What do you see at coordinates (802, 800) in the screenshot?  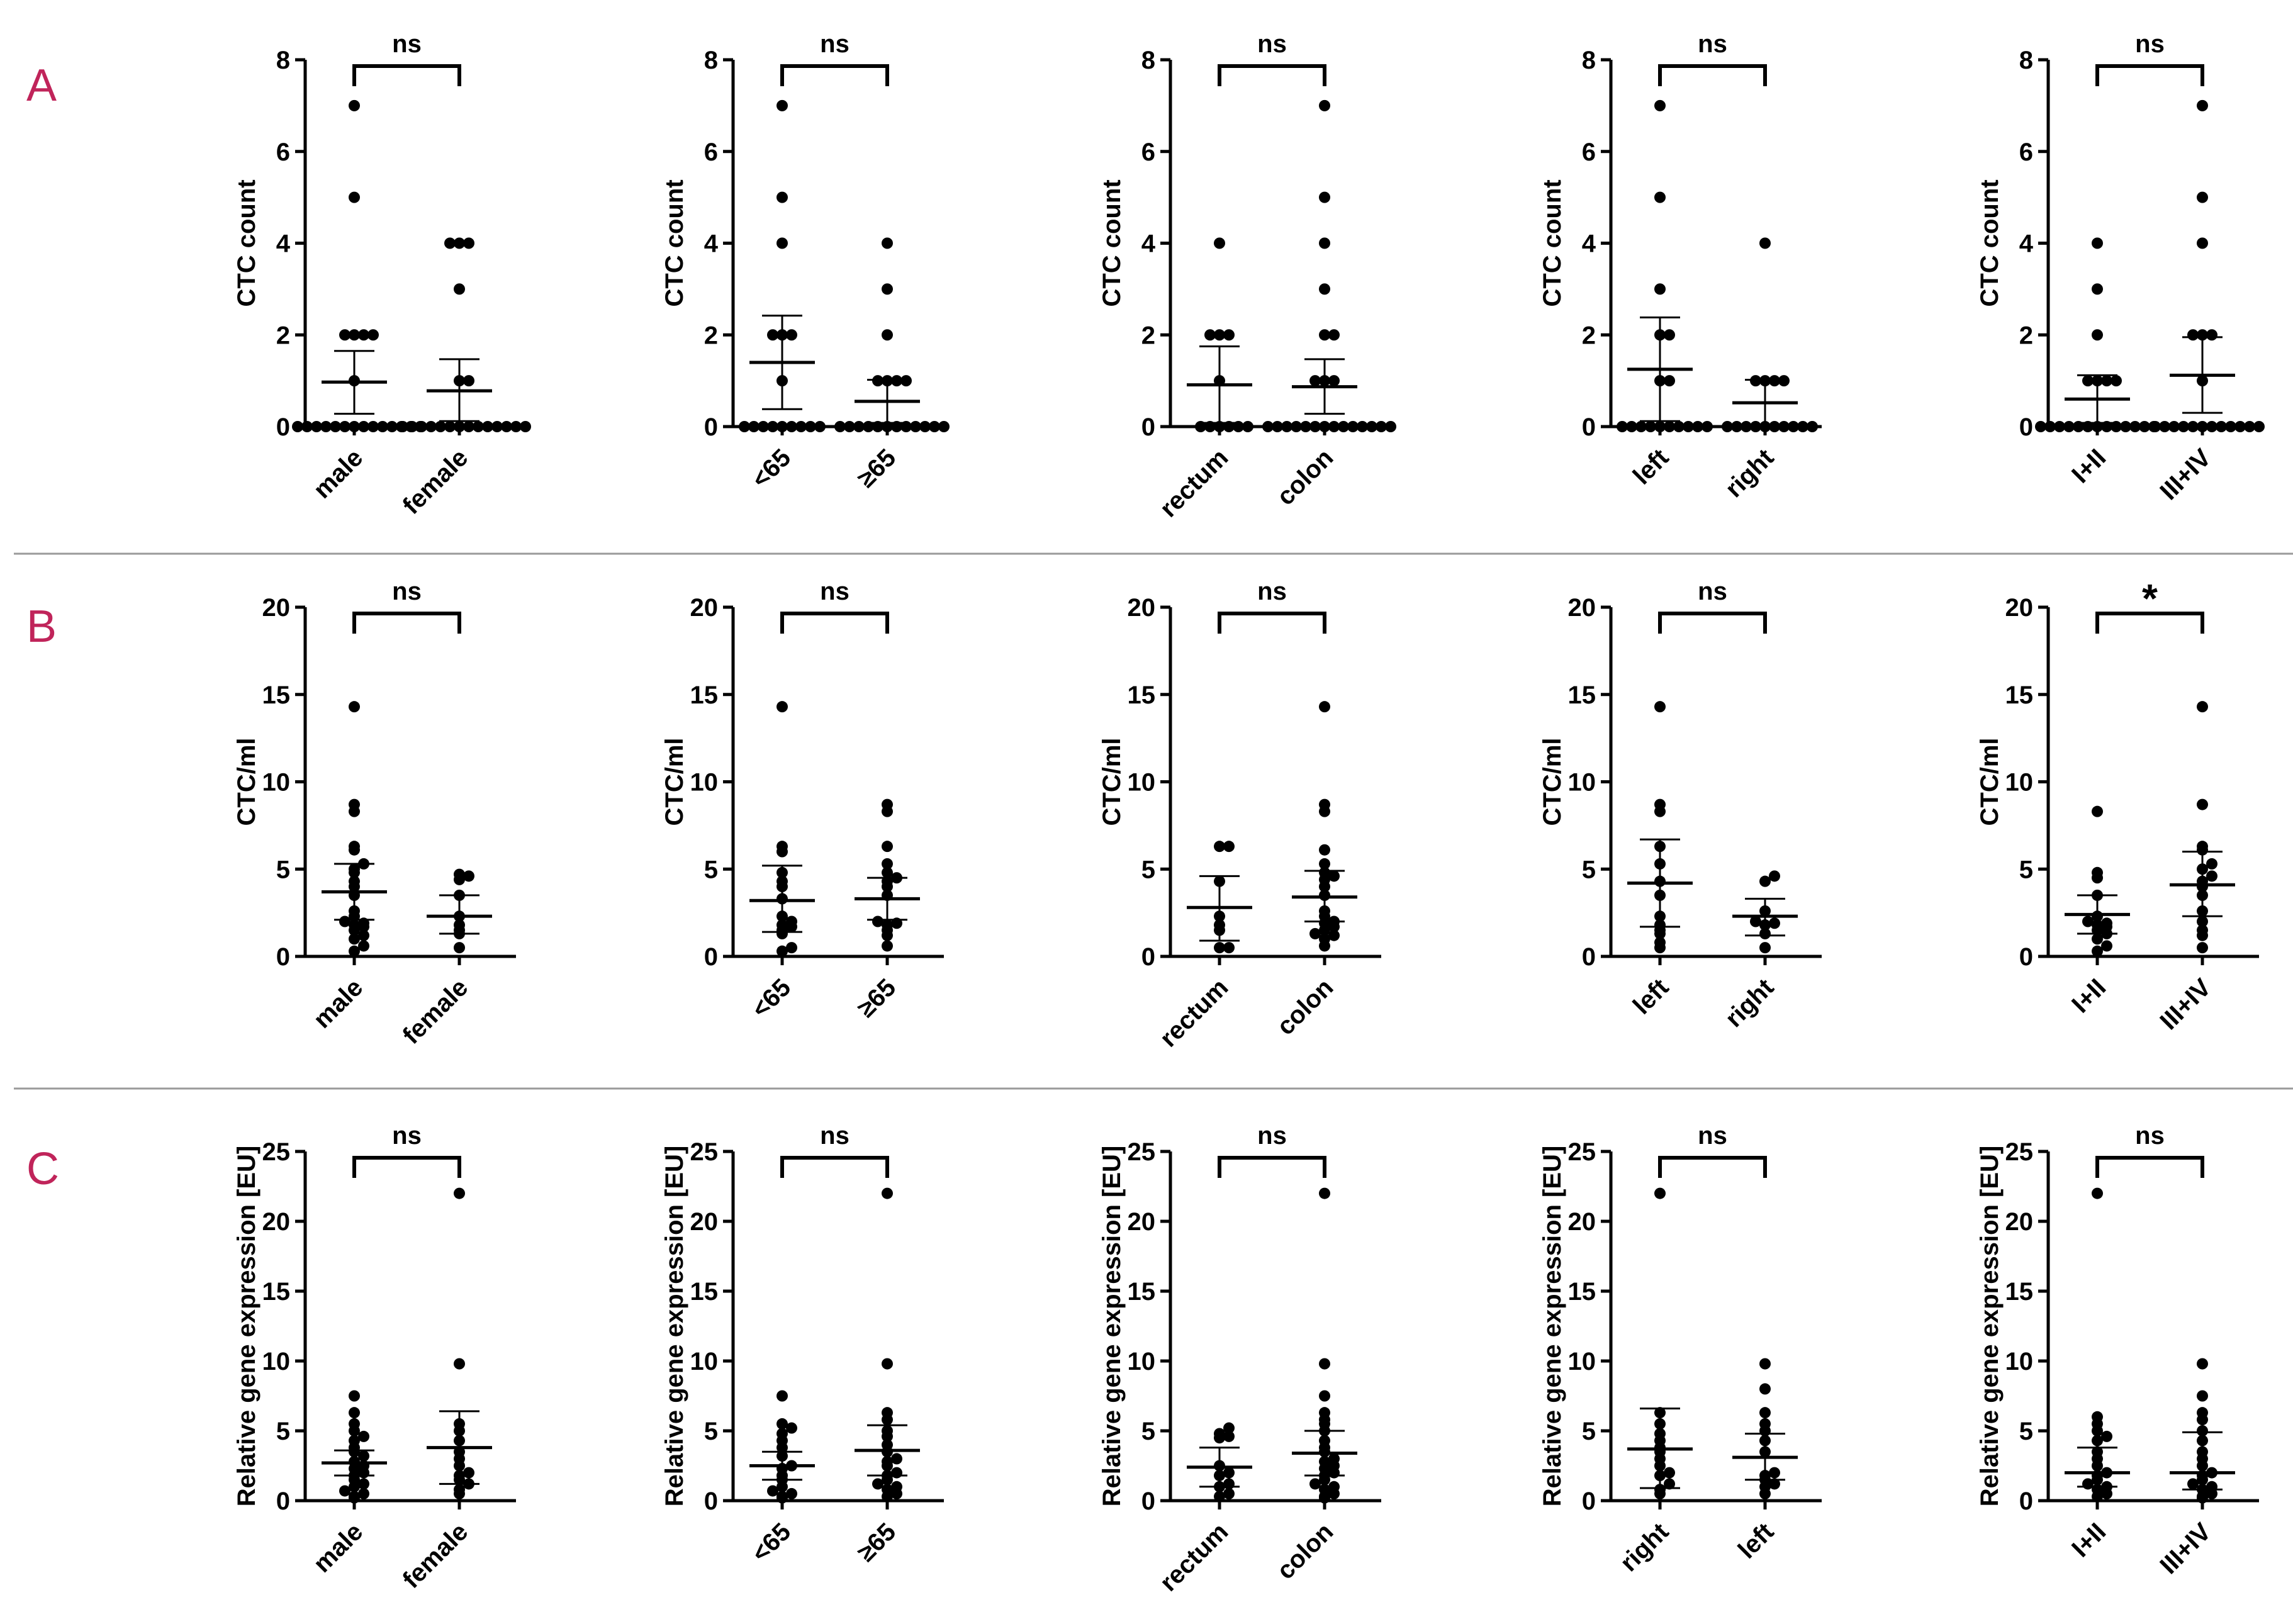 I see `panel-b-2: 0 5 10 15 20 CTC/ml <65 ≥65 ns` at bounding box center [802, 800].